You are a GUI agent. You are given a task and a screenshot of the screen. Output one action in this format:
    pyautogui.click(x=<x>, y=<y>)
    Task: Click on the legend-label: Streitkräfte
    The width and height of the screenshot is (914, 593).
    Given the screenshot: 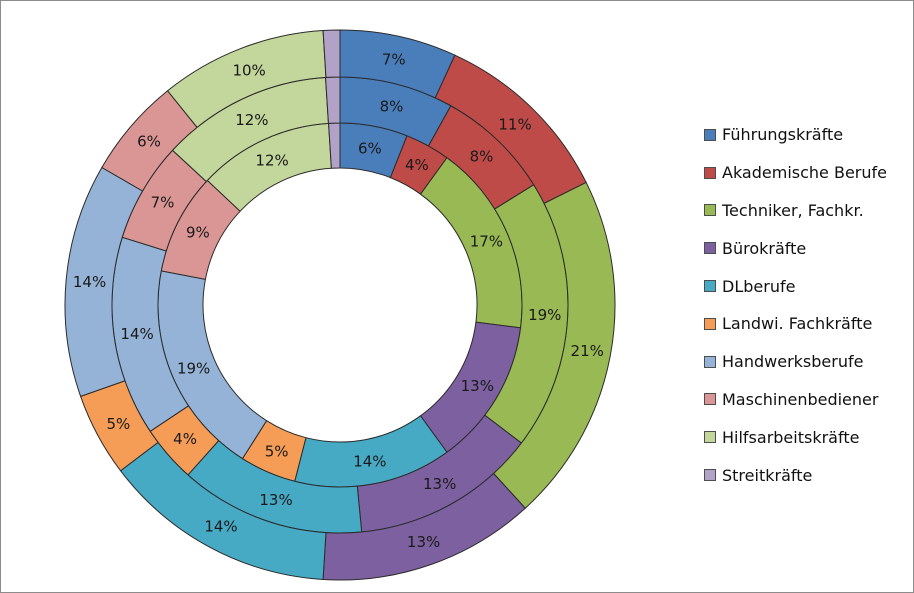 What is the action you would take?
    pyautogui.click(x=767, y=475)
    